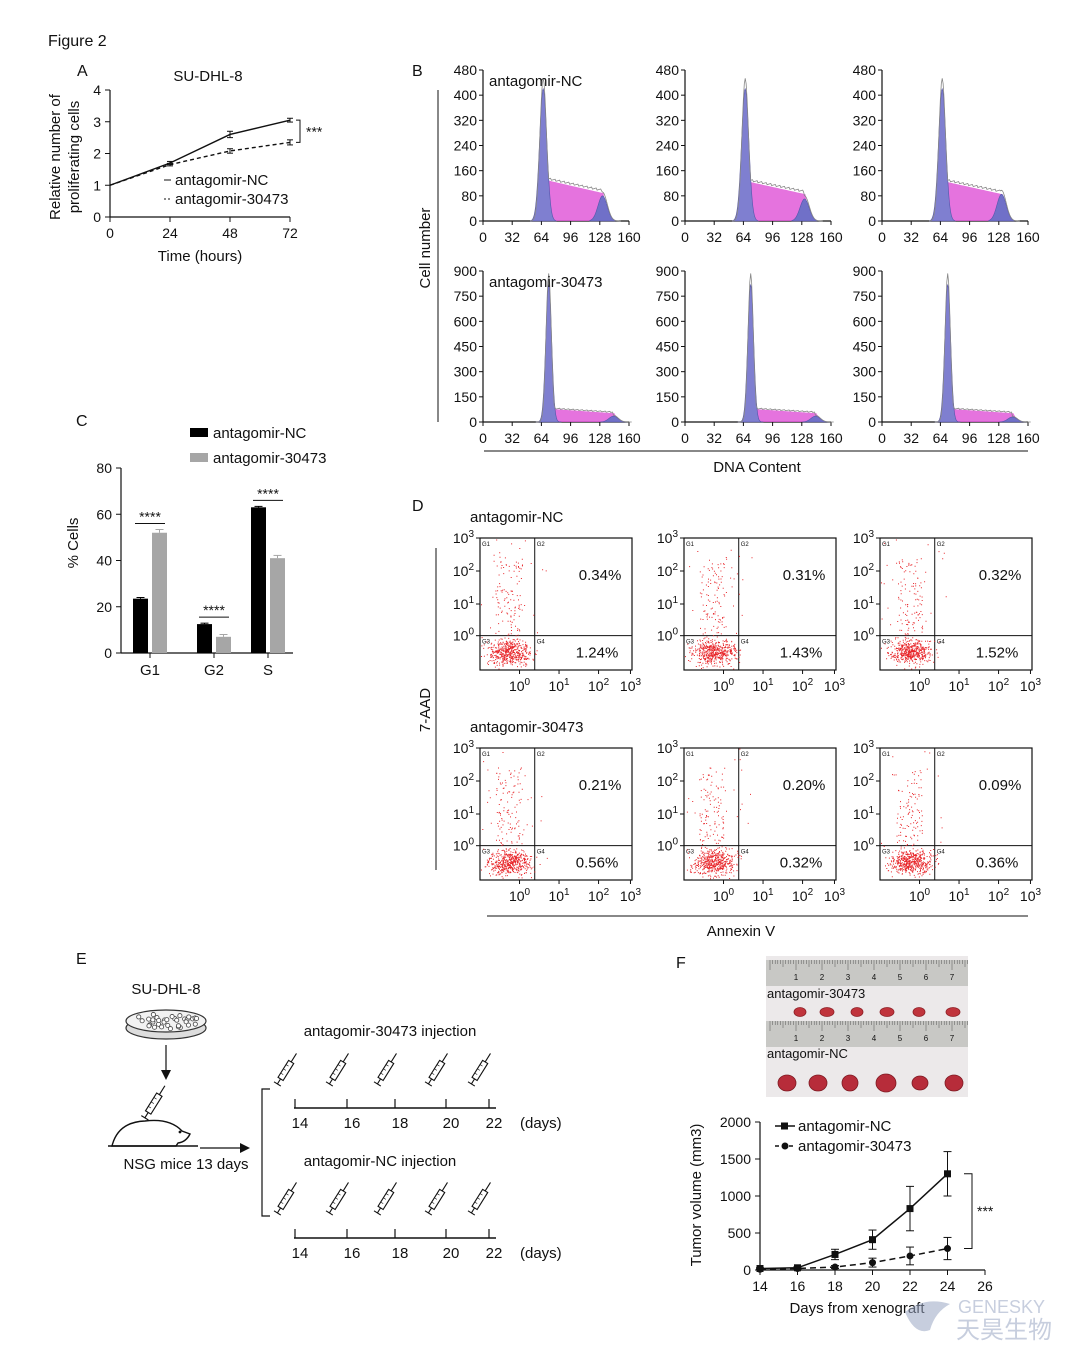  I want to click on histogram-plot: 0 150 300 450 600 750 900 0 32 64 96 128 160, so click(749, 354).